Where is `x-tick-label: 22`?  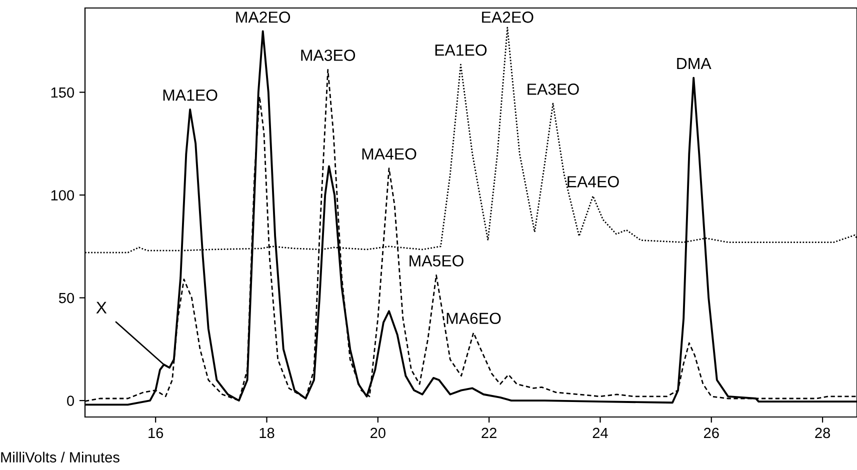
x-tick-label: 22 is located at coordinates (489, 433).